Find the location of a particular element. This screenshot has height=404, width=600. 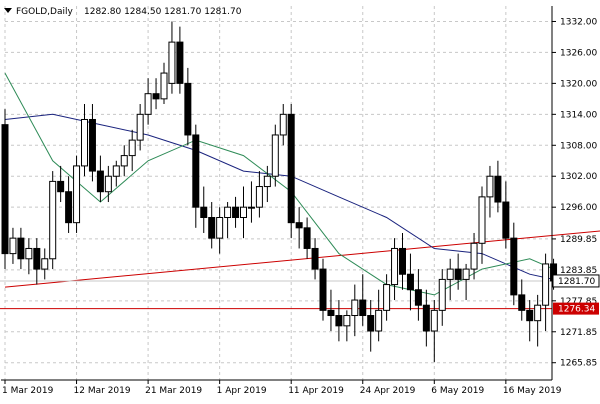

y-tick-label: 1283.85 is located at coordinates (578, 271).